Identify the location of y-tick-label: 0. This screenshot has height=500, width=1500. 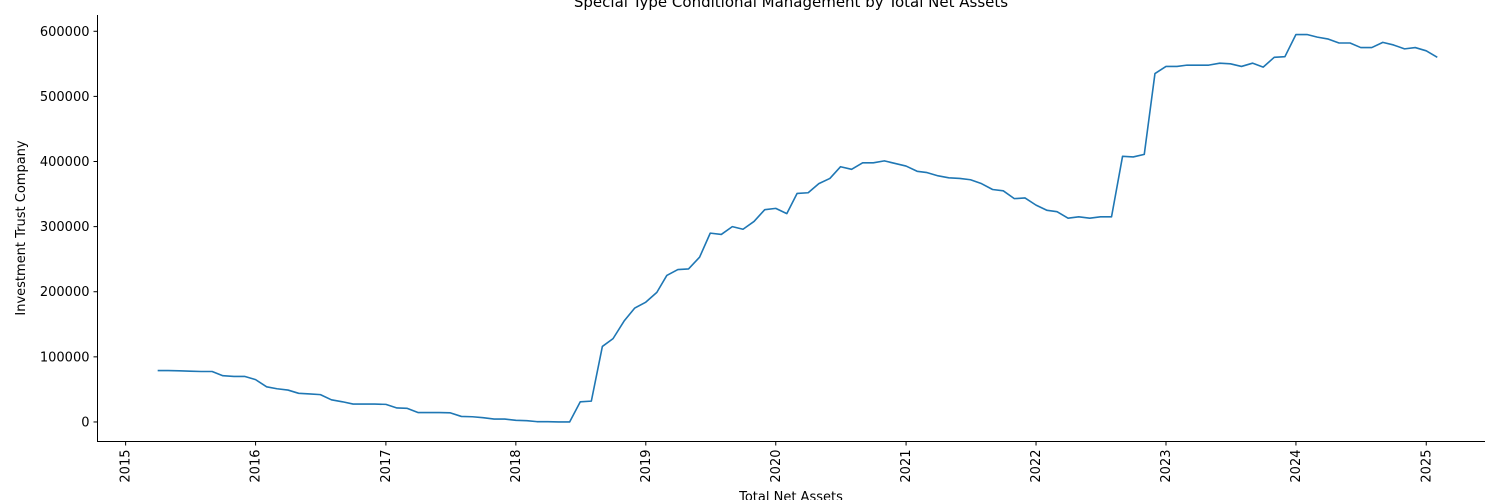
(85, 422).